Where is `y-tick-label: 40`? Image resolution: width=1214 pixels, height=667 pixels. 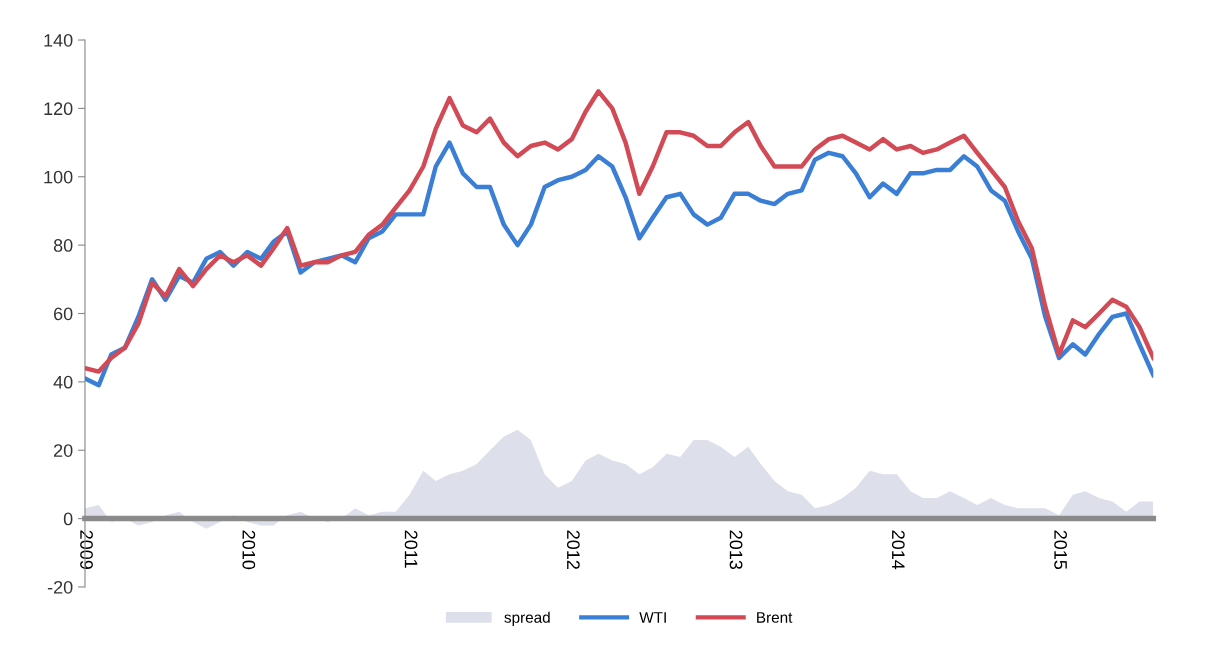
y-tick-label: 40 is located at coordinates (63, 382).